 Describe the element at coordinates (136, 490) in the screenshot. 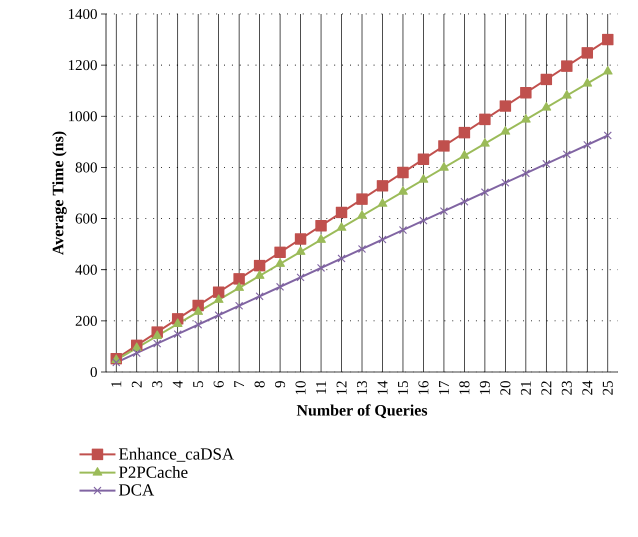

I see `legend-label: DCA` at that location.